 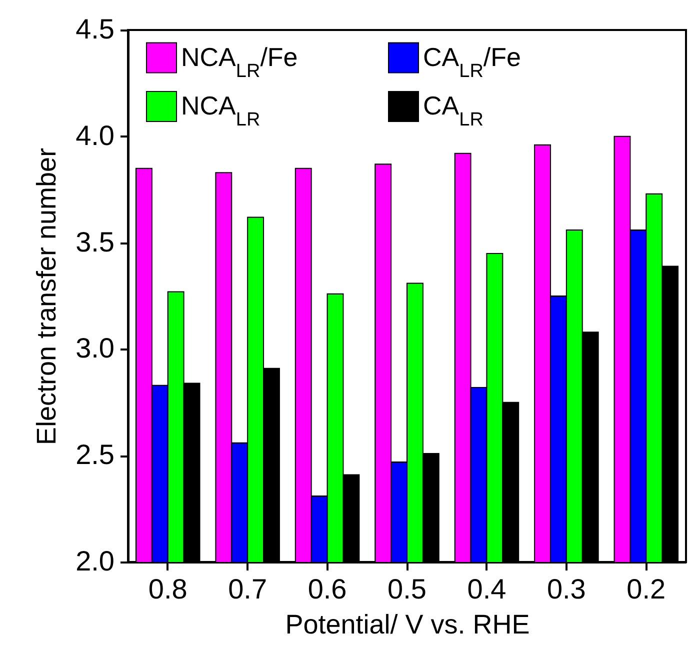 What do you see at coordinates (327, 589) in the screenshot?
I see `x-tick-label: 0.6` at bounding box center [327, 589].